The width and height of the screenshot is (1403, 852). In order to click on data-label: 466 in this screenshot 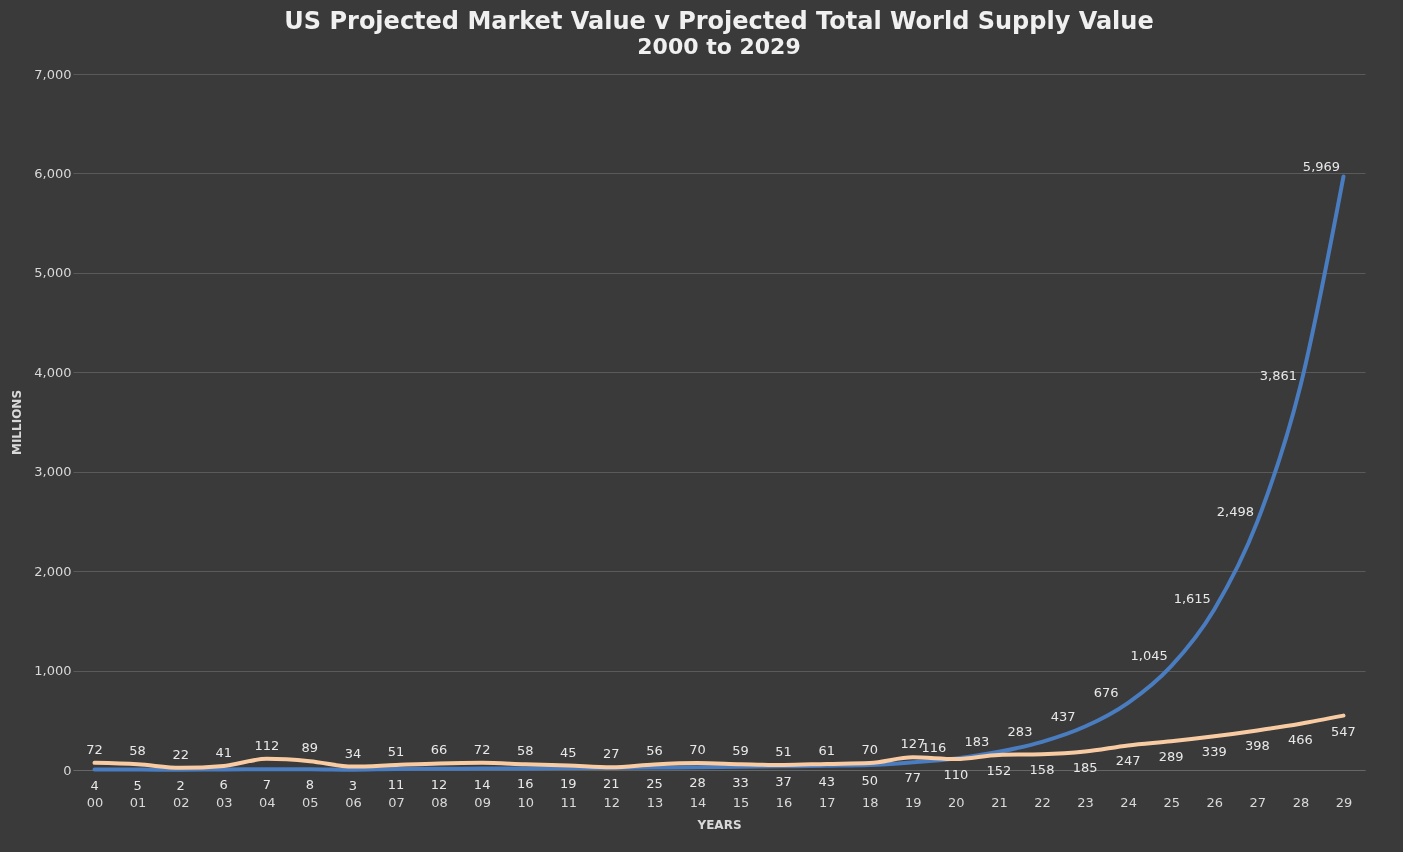, I will do `click(1300, 739)`.